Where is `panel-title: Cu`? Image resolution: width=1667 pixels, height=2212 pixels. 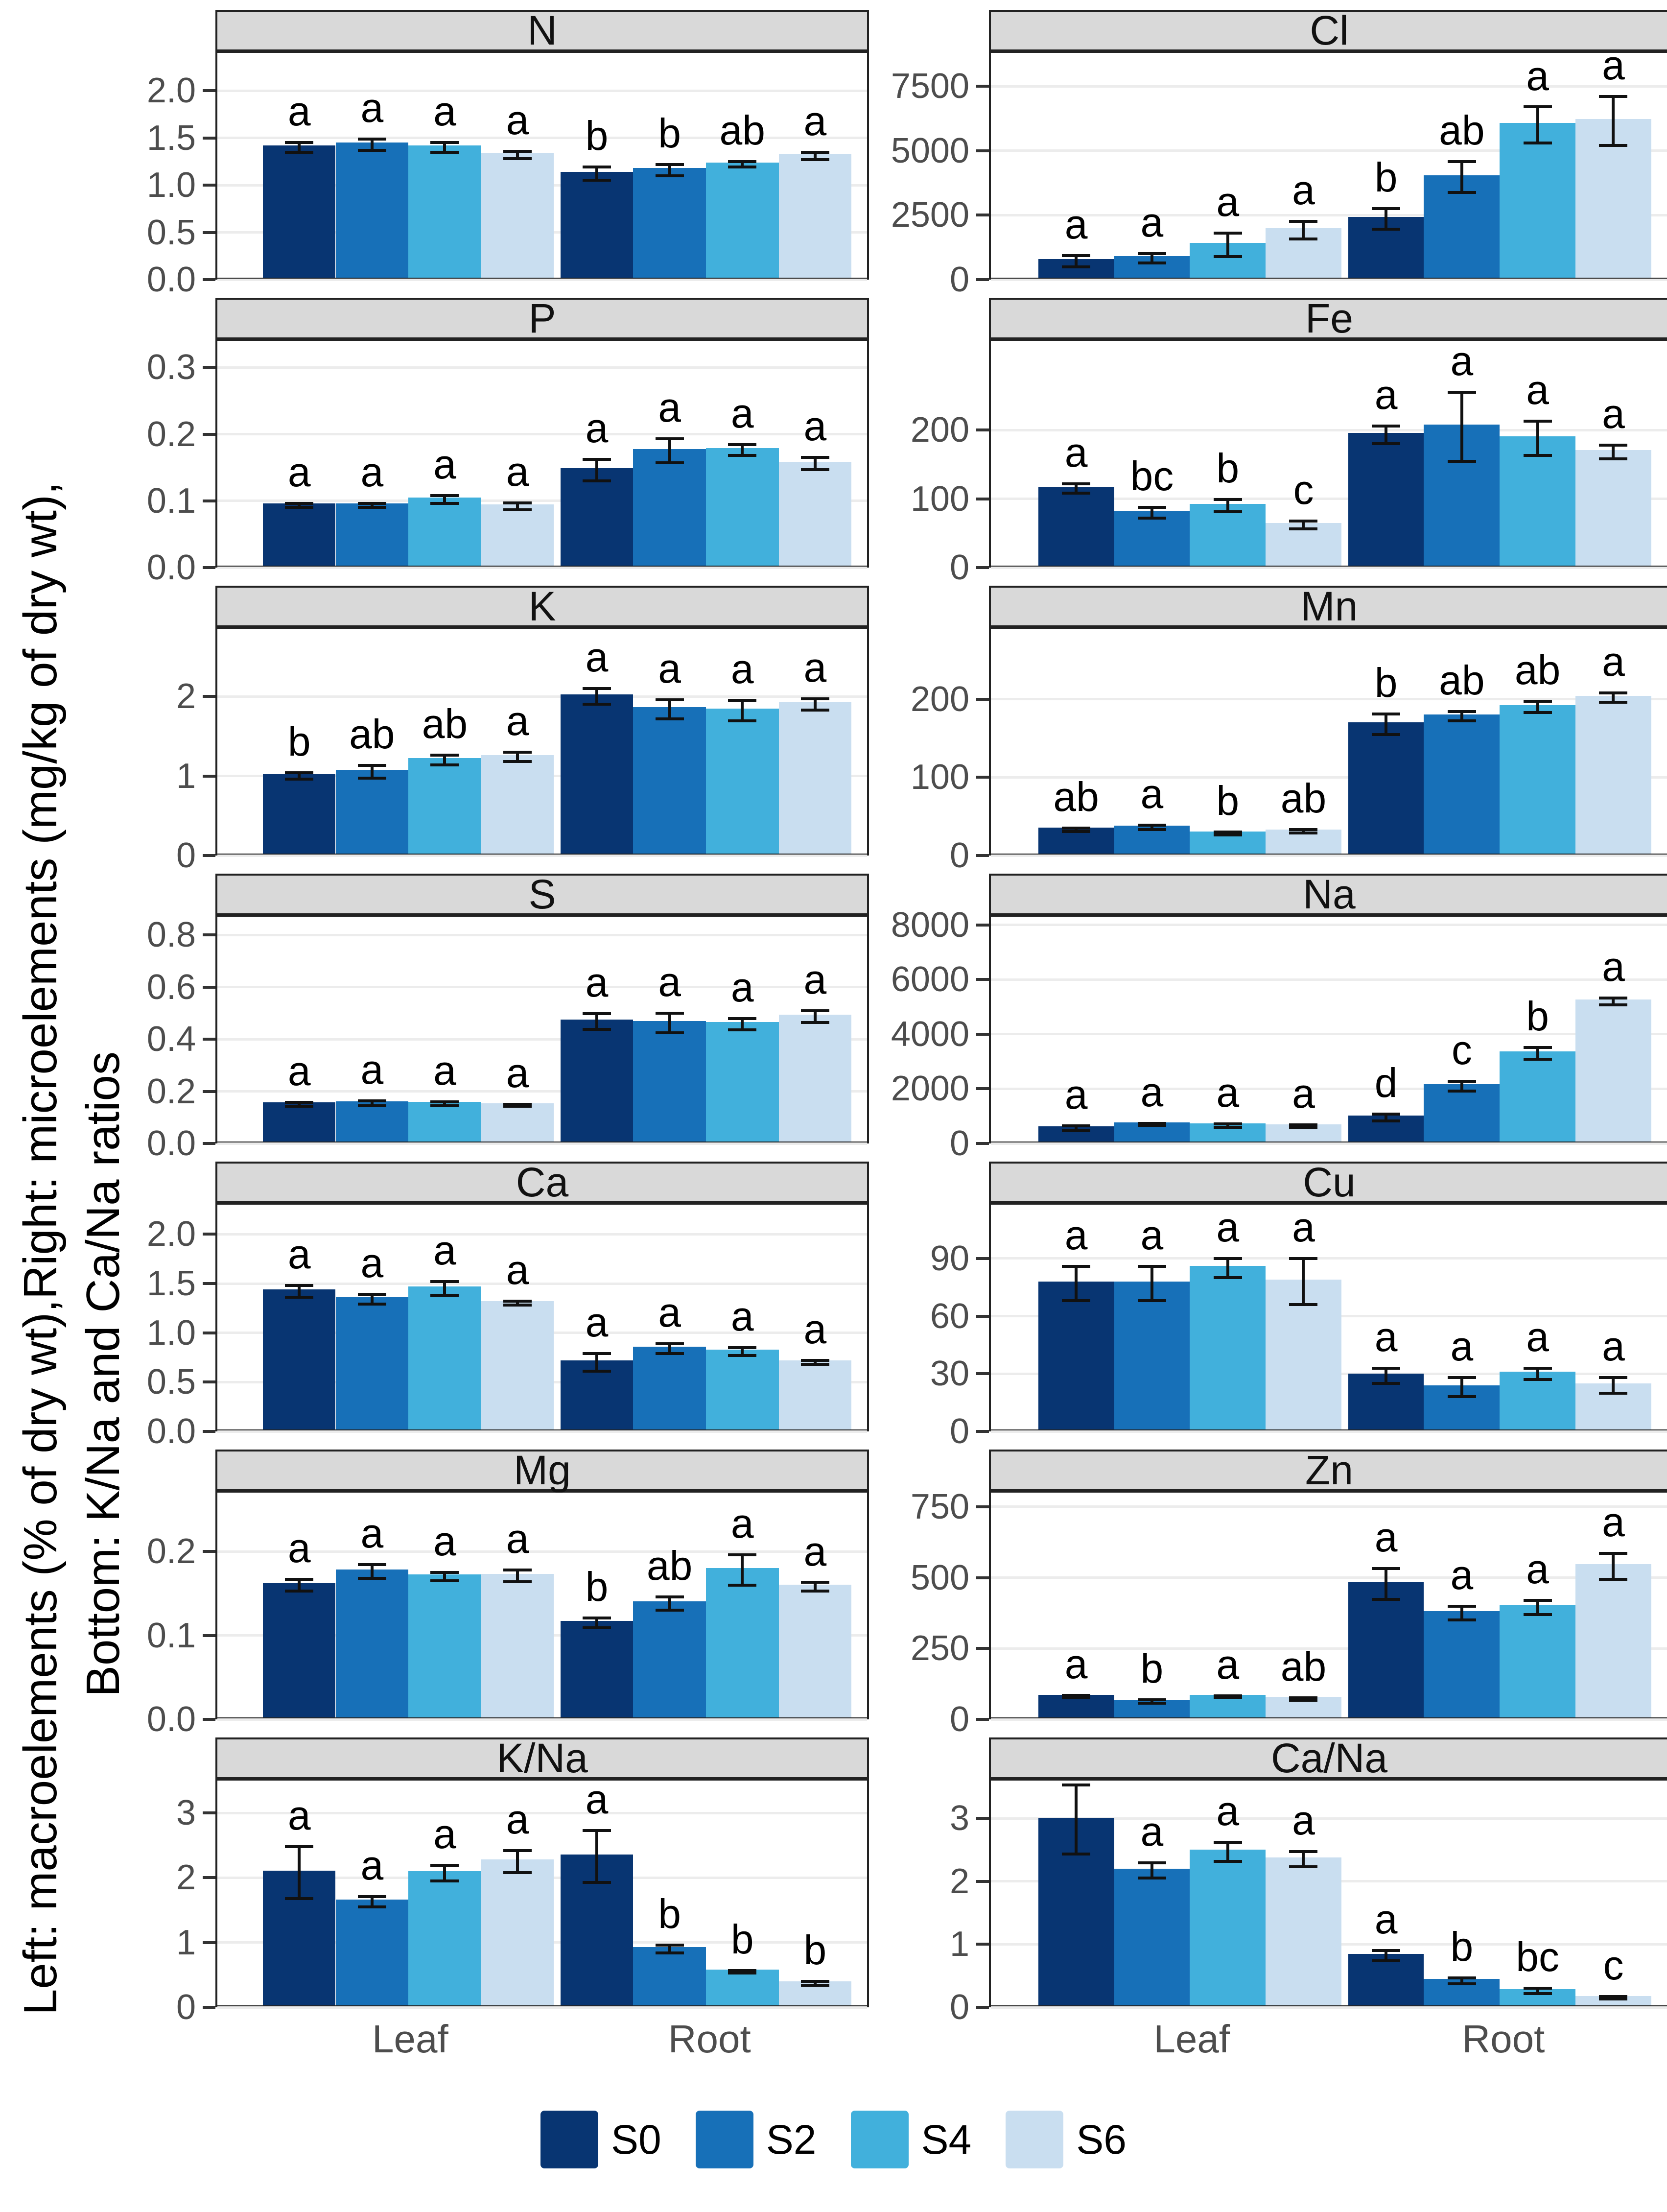 panel-title: Cu is located at coordinates (1328, 1182).